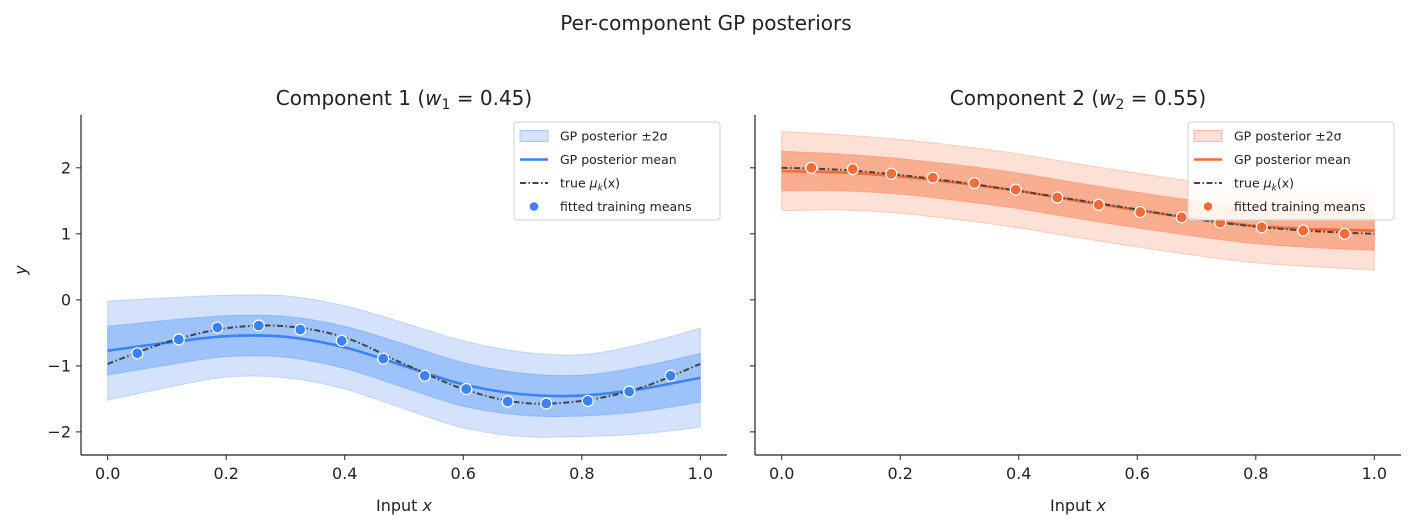  Describe the element at coordinates (59, 431) in the screenshot. I see `y-tick-label: −2` at that location.